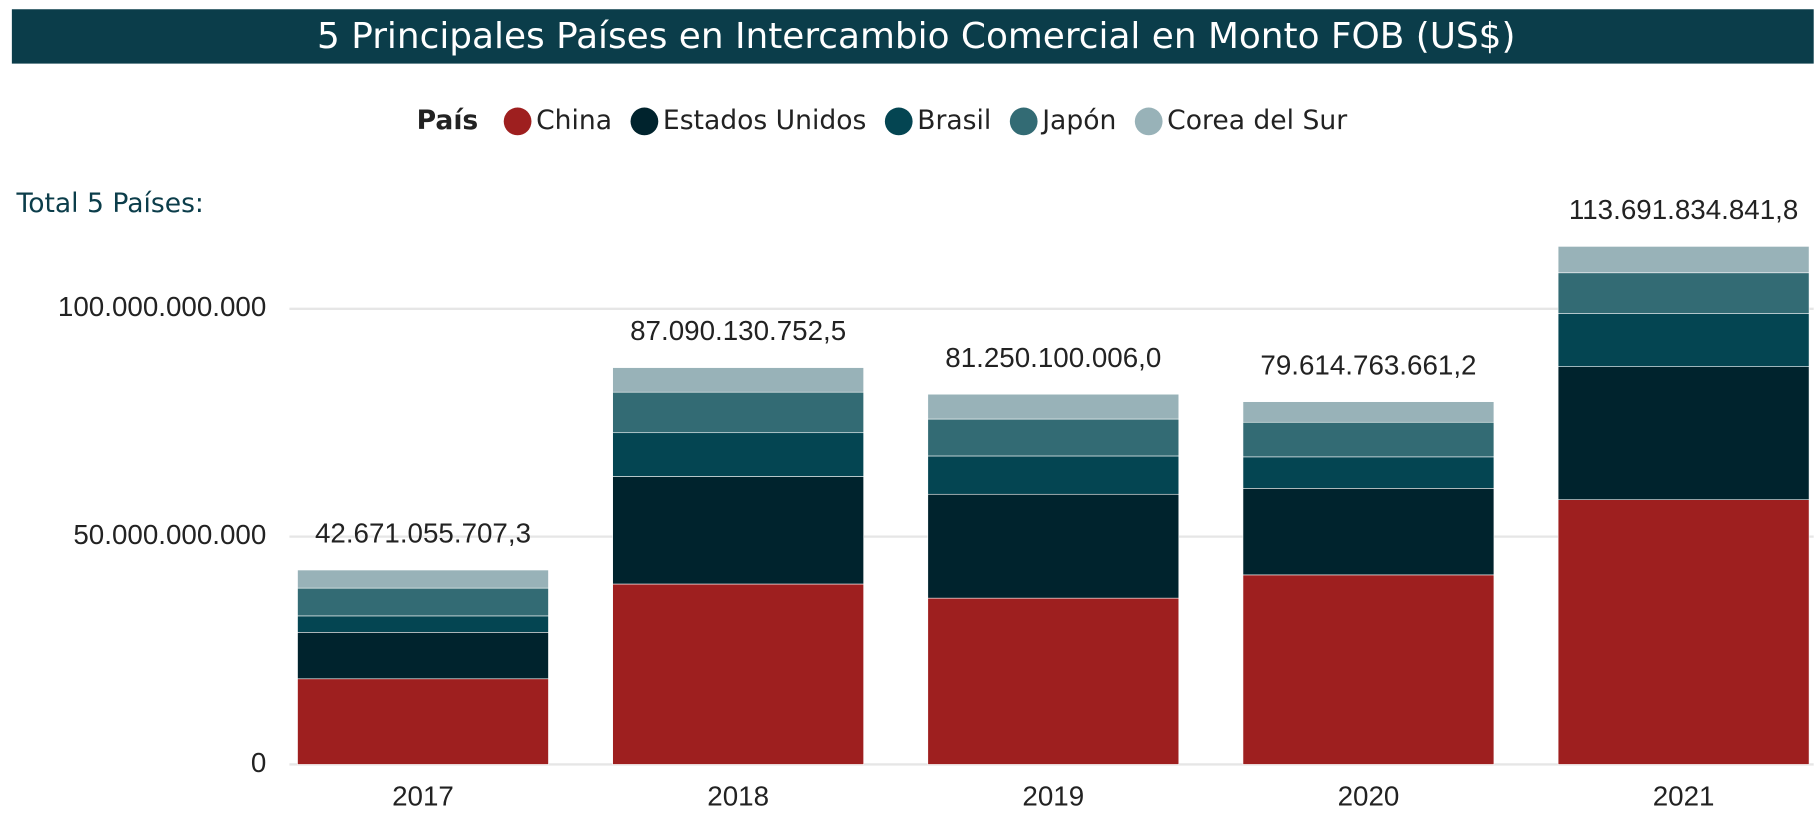  I want to click on legend-title: País, so click(448, 120).